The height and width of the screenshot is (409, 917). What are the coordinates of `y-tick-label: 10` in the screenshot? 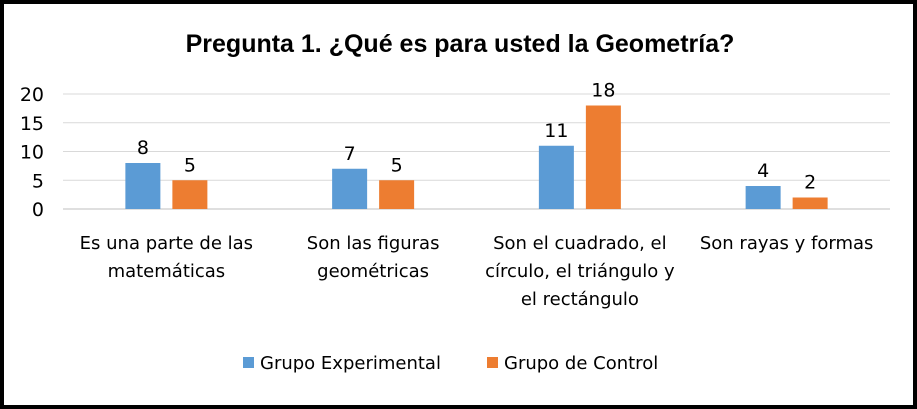 It's located at (32, 153).